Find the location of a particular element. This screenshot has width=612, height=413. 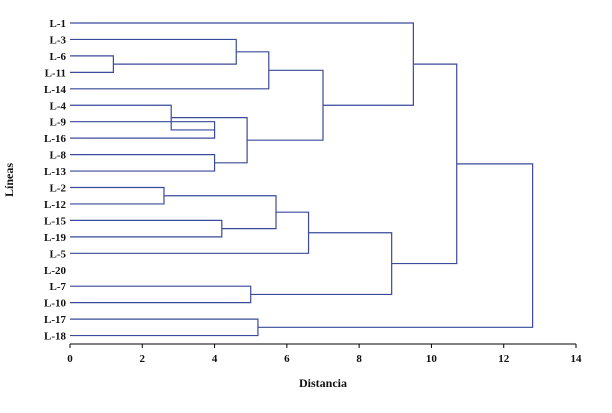

leaf-label-l-10: L-10 is located at coordinates (55, 304).